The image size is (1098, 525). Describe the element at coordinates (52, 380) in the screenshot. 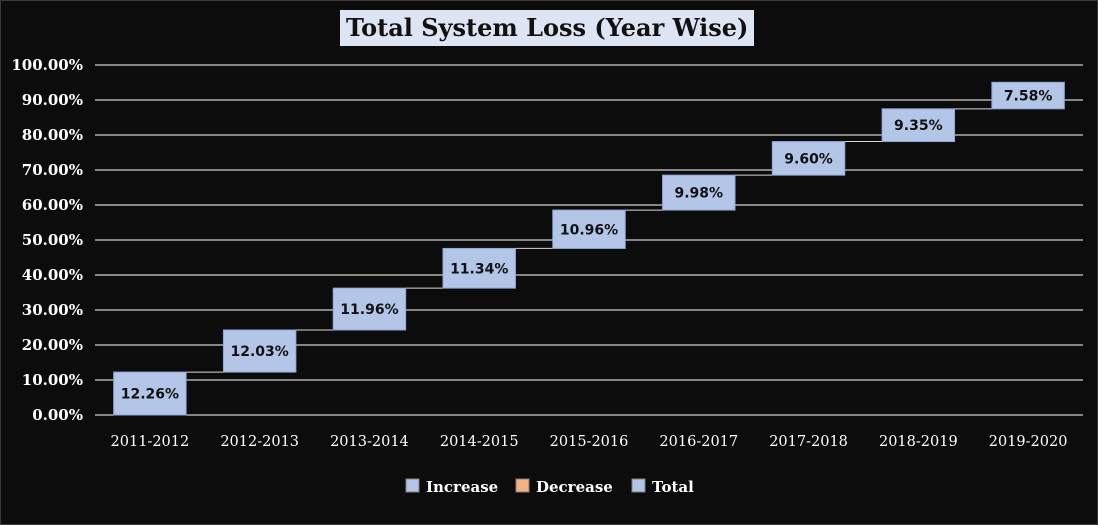

I see `y-tick-label: 10.00%` at that location.